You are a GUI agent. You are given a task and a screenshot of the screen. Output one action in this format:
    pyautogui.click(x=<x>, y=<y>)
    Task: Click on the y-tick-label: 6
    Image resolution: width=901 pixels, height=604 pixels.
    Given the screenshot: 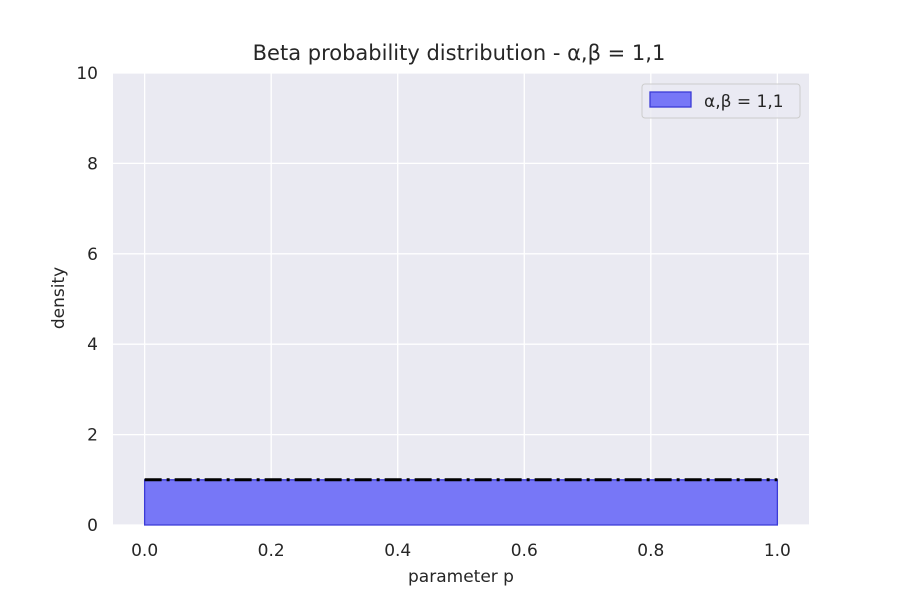 What is the action you would take?
    pyautogui.click(x=92, y=255)
    